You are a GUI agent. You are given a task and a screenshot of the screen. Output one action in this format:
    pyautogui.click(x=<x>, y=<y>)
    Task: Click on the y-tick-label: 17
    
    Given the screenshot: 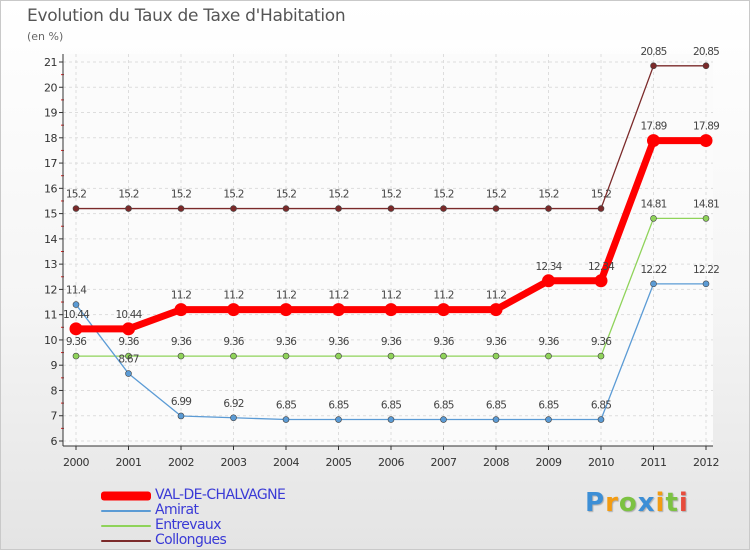 What is the action you would take?
    pyautogui.click(x=50, y=163)
    